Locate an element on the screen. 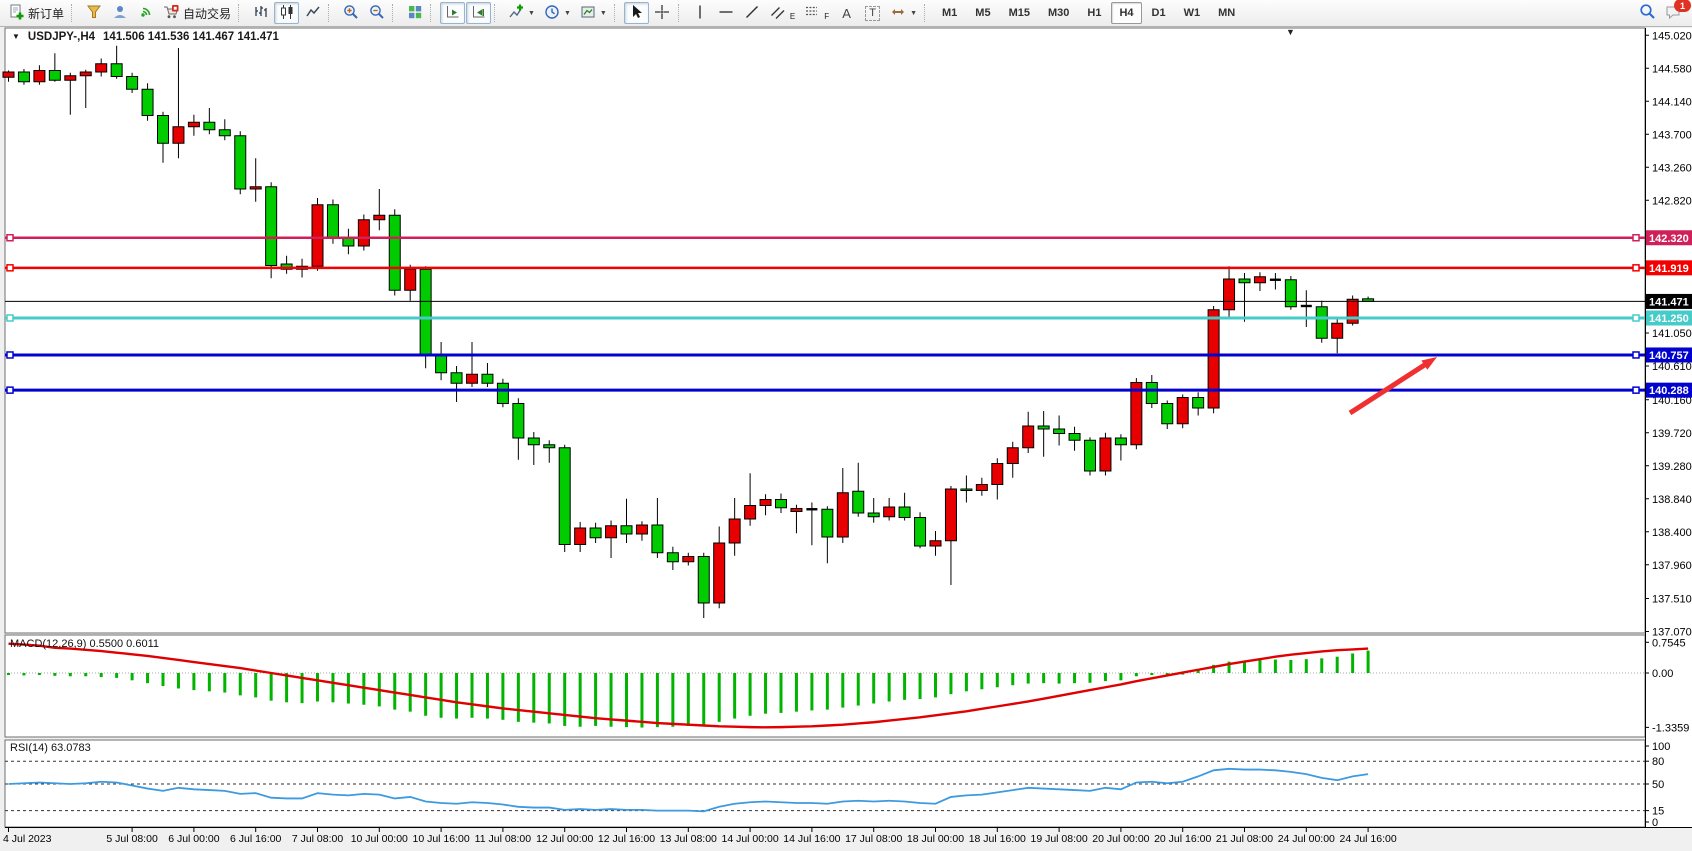 The image size is (1692, 851). timeframe-w1-button: W1 is located at coordinates (1192, 13).